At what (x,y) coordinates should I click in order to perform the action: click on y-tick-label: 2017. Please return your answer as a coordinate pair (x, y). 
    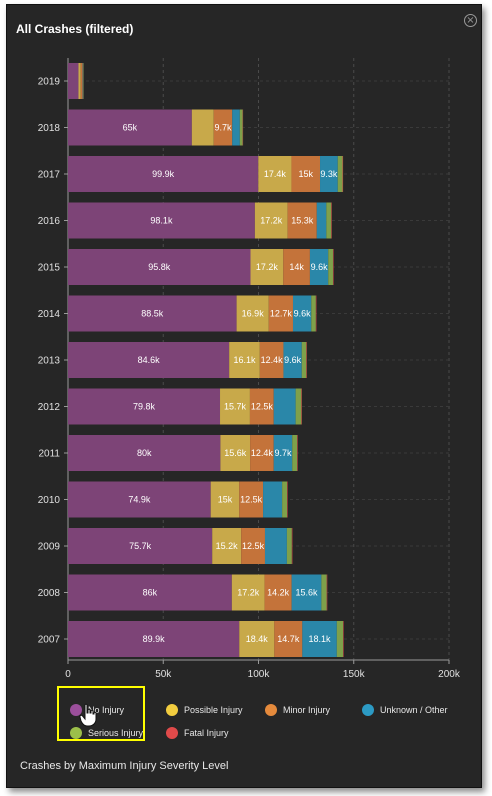
    Looking at the image, I should click on (49, 175).